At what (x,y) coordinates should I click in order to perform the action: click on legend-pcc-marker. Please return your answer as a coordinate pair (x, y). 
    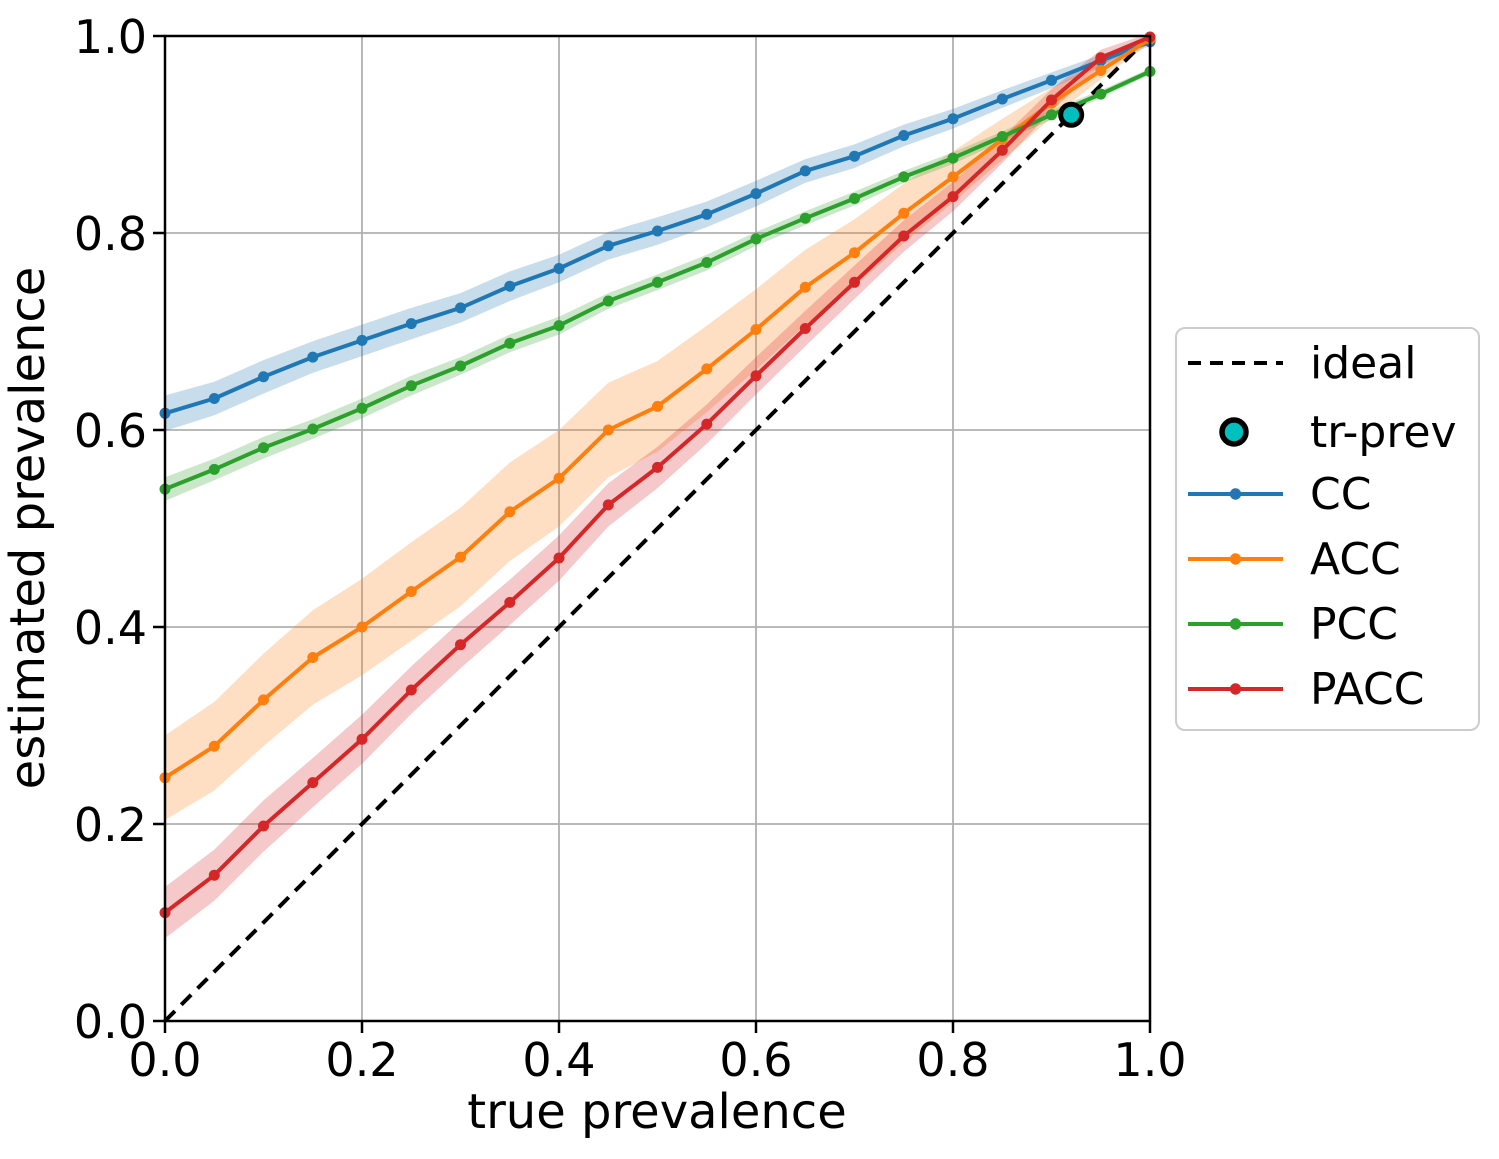
    Looking at the image, I should click on (1235, 624).